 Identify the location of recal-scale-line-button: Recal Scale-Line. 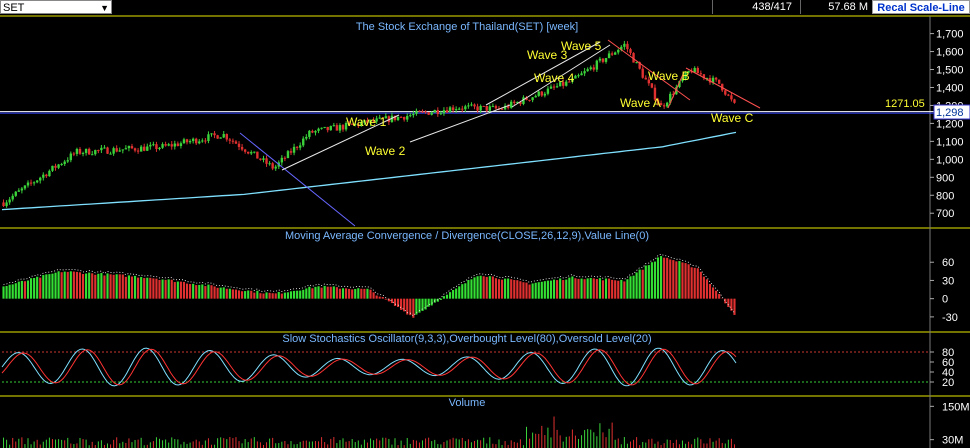
(921, 7).